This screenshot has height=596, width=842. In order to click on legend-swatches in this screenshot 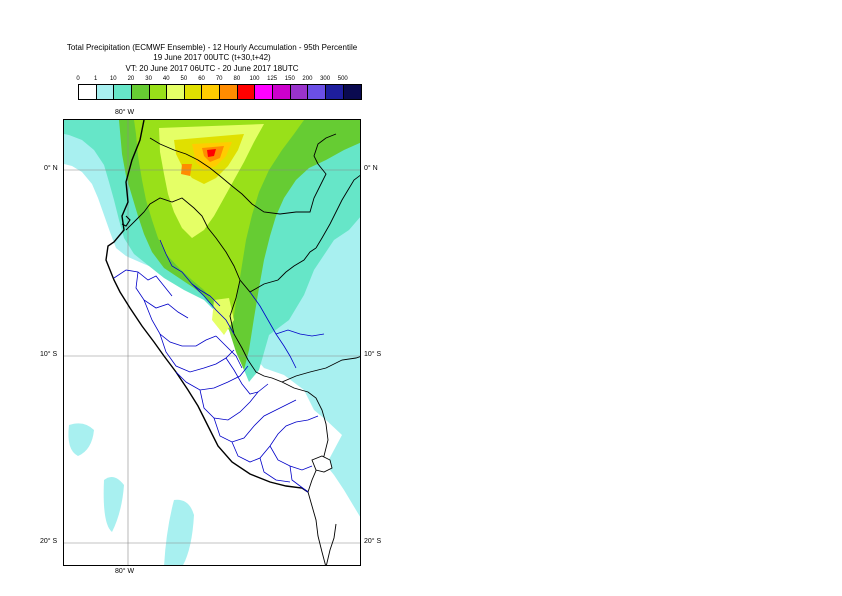, I will do `click(220, 92)`.